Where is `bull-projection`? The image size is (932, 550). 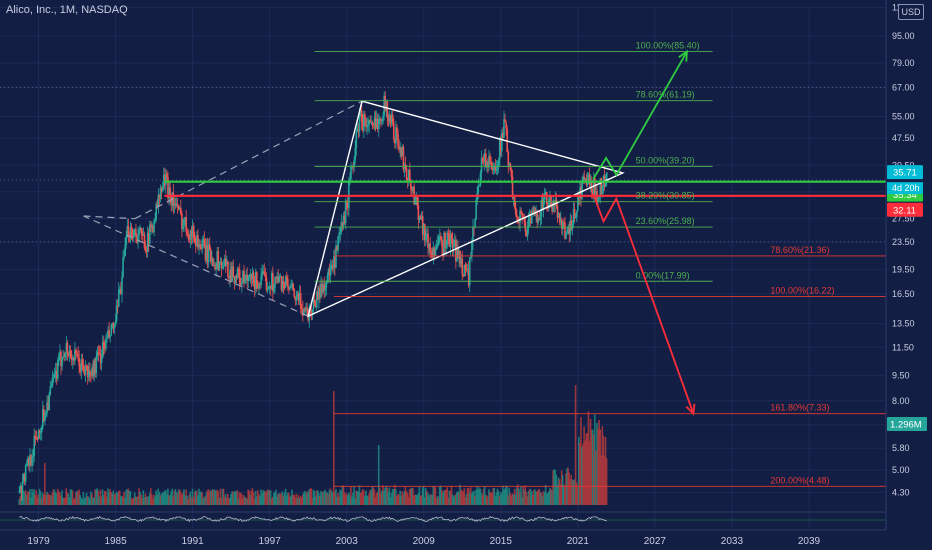 bull-projection is located at coordinates (640, 114).